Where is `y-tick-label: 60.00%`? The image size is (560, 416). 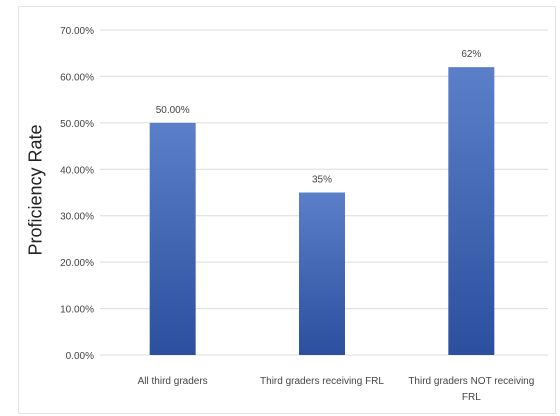 y-tick-label: 60.00% is located at coordinates (77, 77).